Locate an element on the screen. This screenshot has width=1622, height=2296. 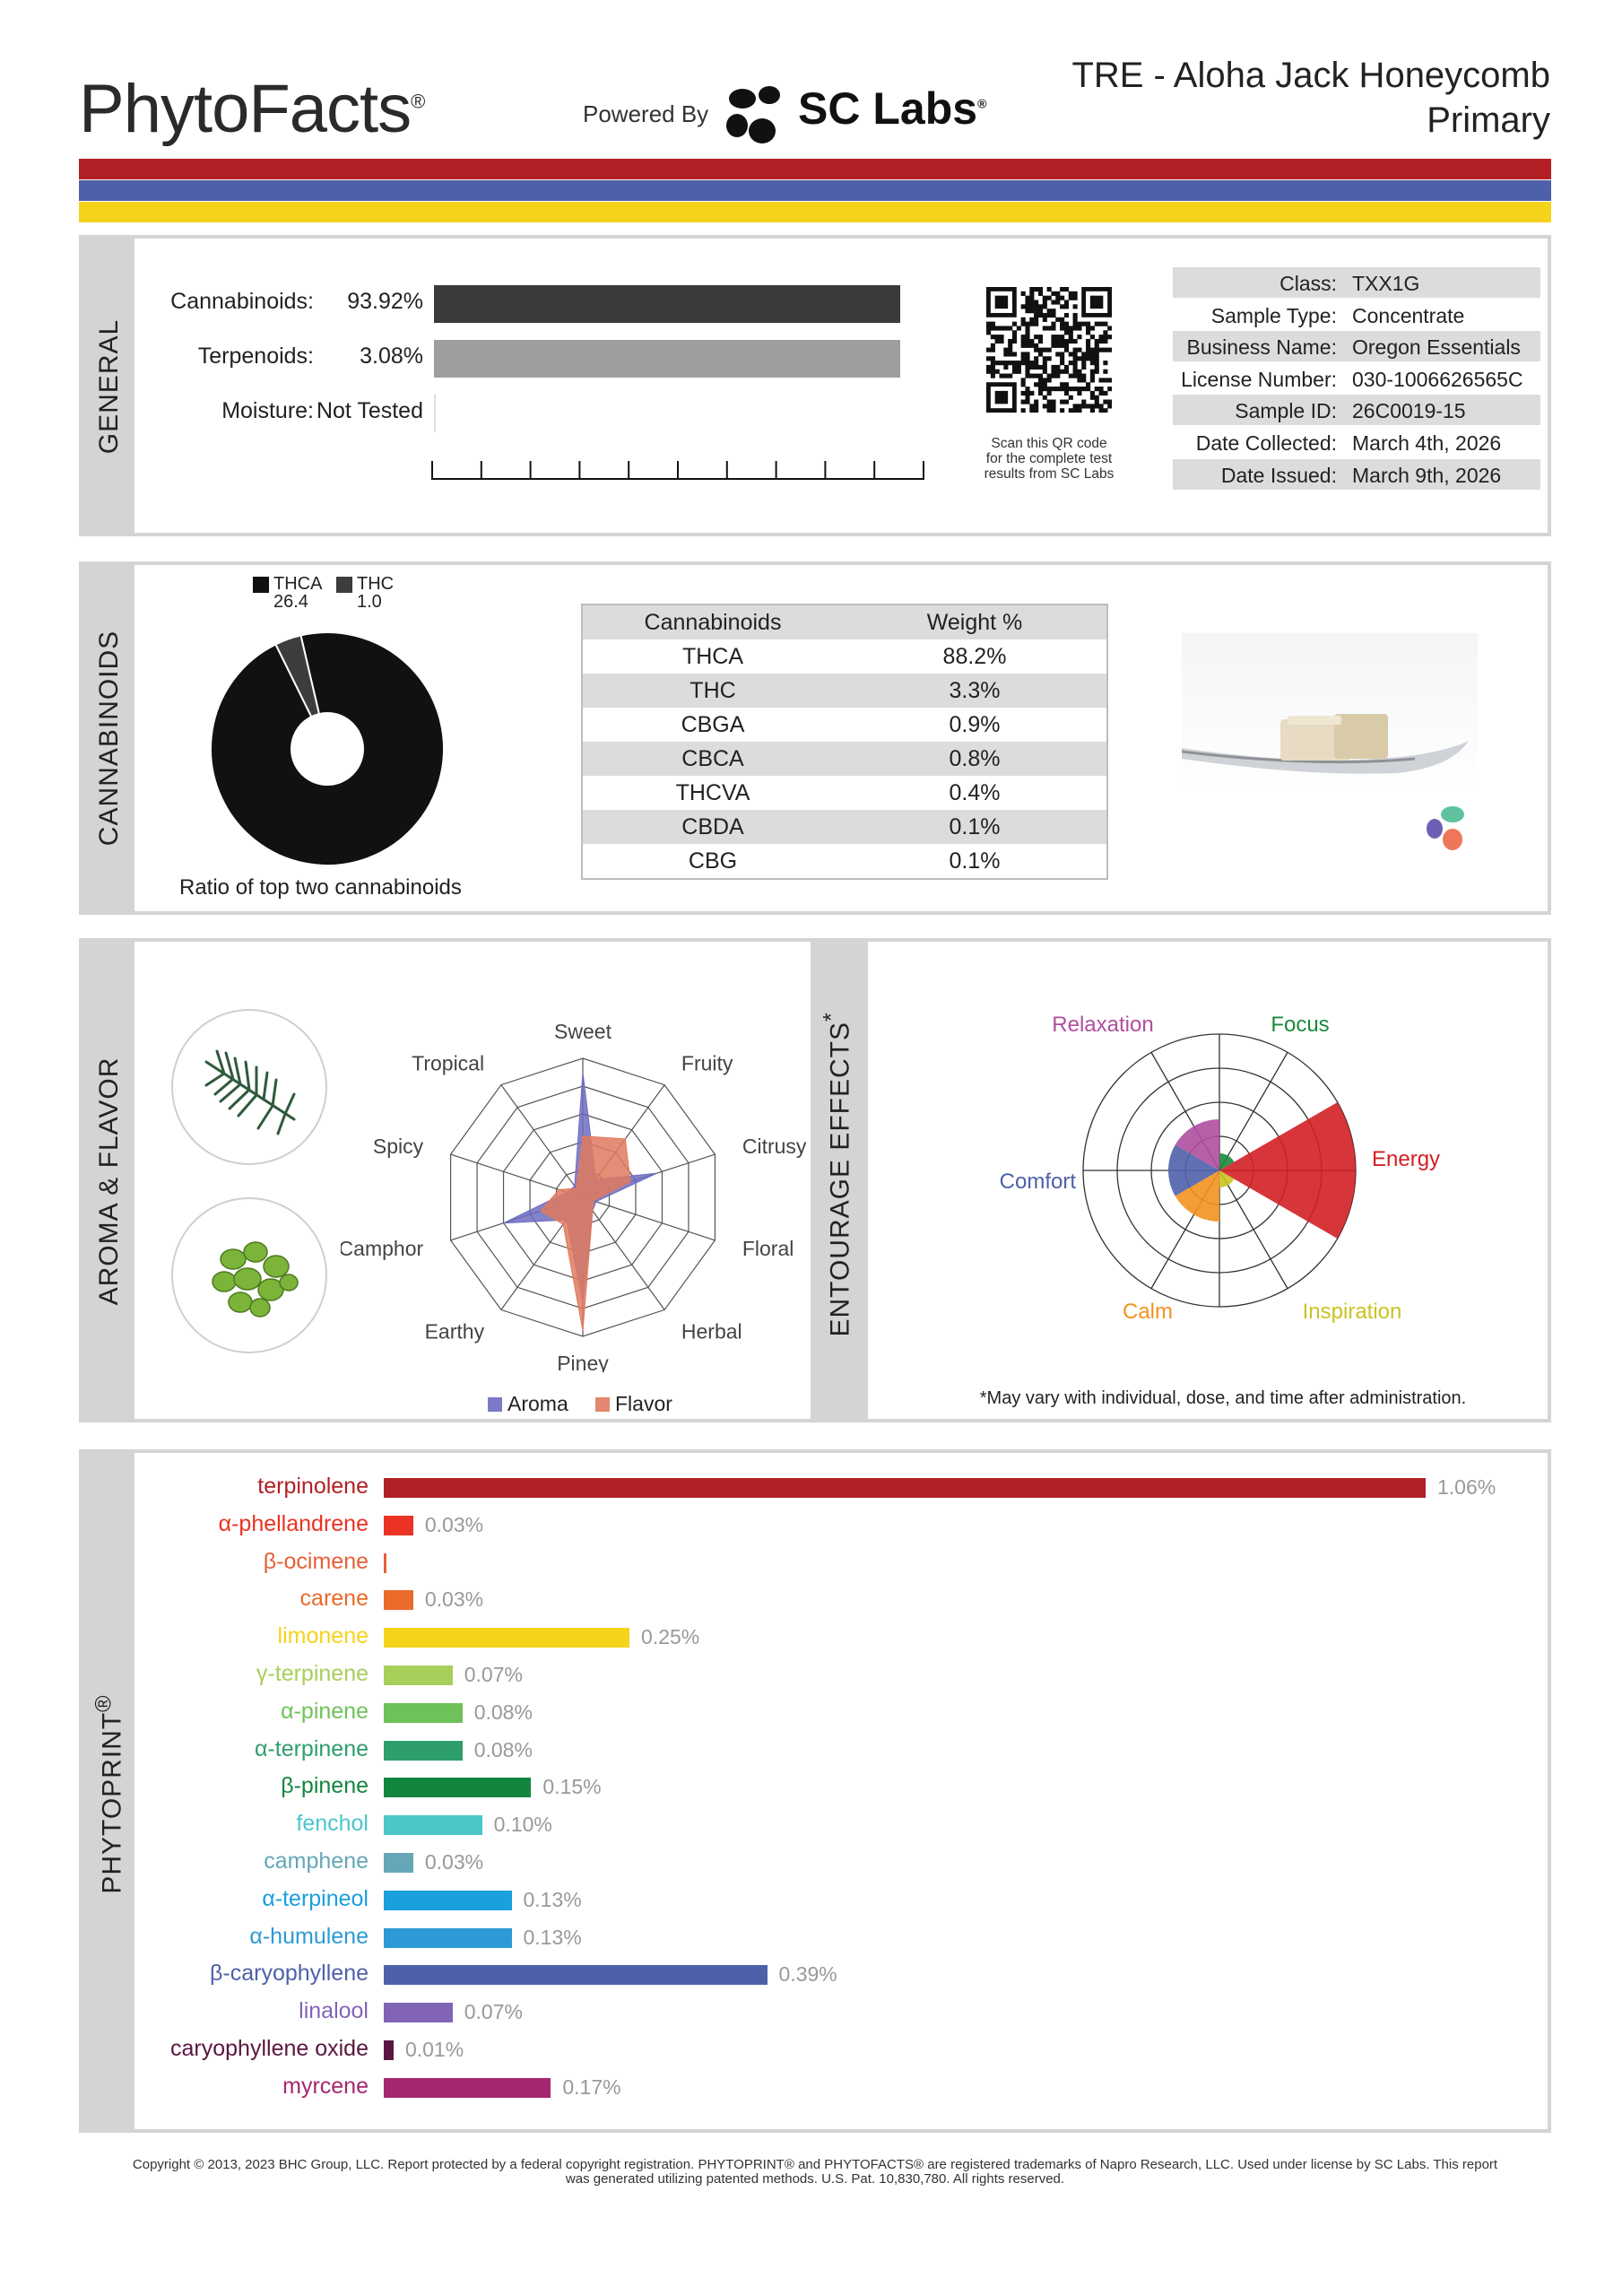
qr-caption-line: Scan this QR code is located at coordinates (1049, 443).